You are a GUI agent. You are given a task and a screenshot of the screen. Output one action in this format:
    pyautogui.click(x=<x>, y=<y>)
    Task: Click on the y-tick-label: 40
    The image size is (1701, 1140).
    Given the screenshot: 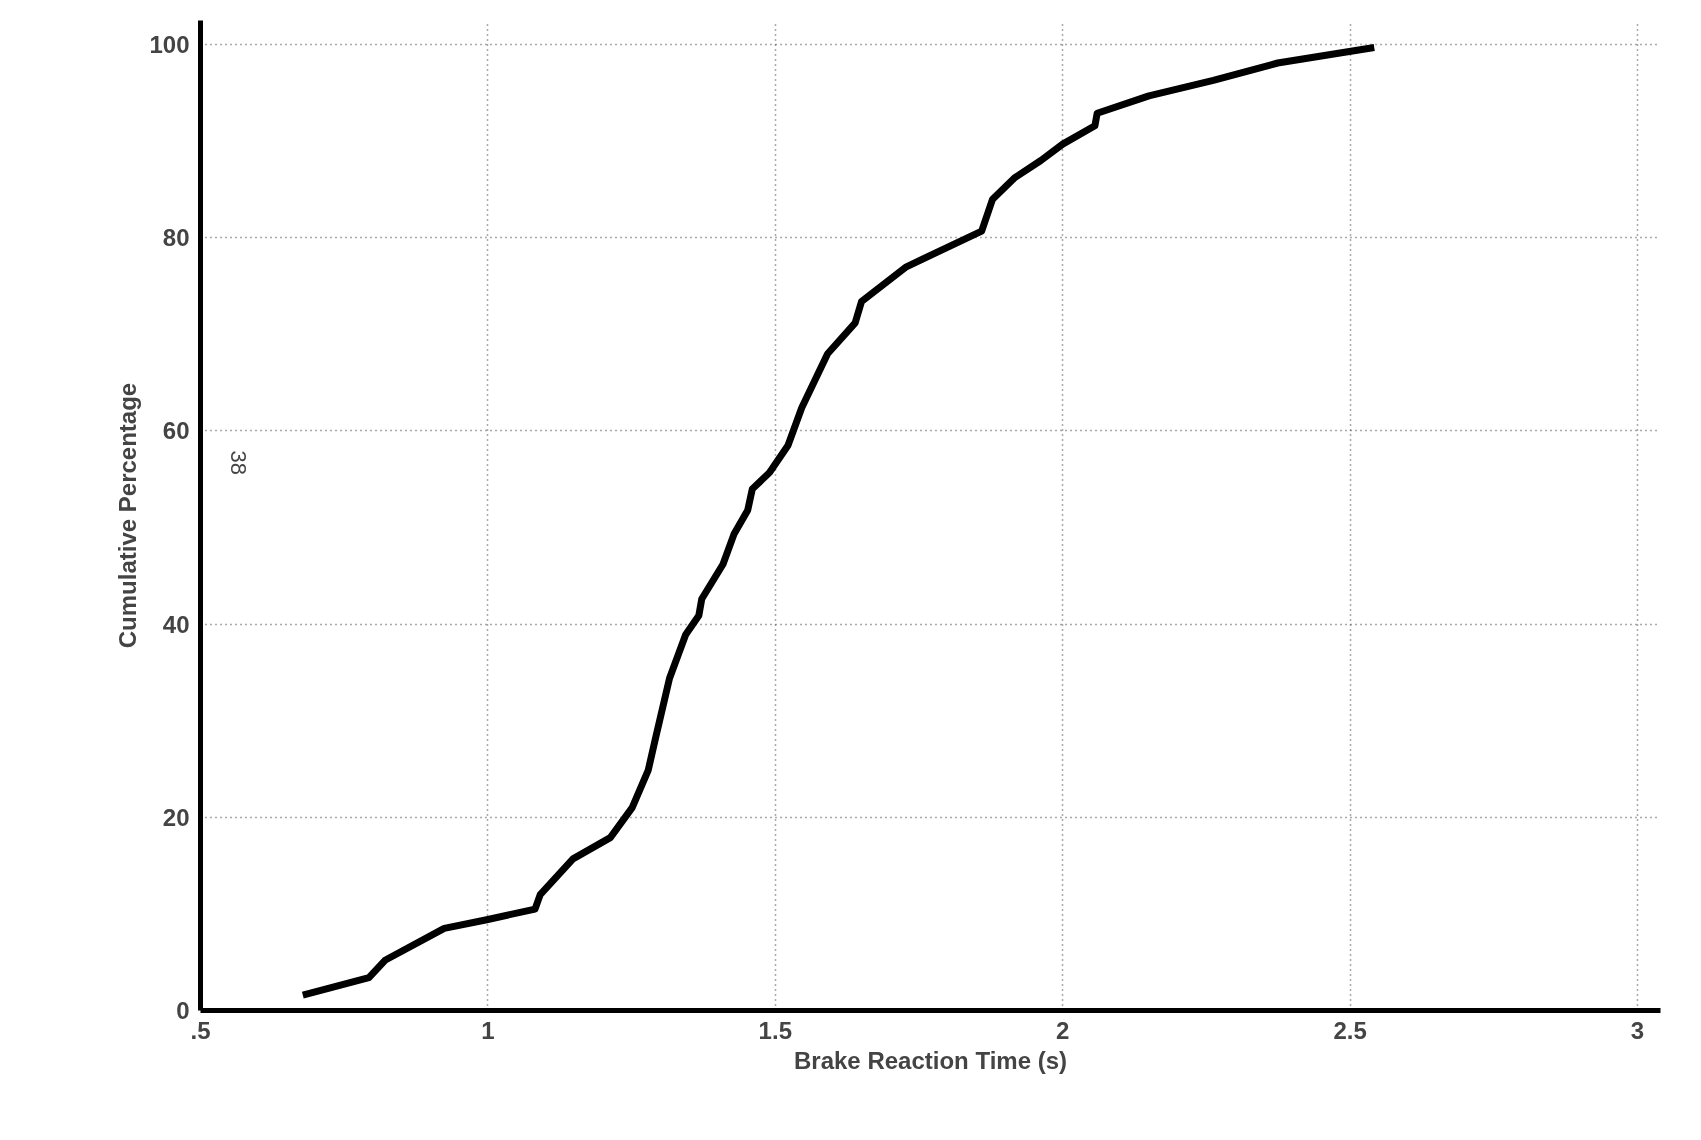 What is the action you would take?
    pyautogui.click(x=176, y=624)
    